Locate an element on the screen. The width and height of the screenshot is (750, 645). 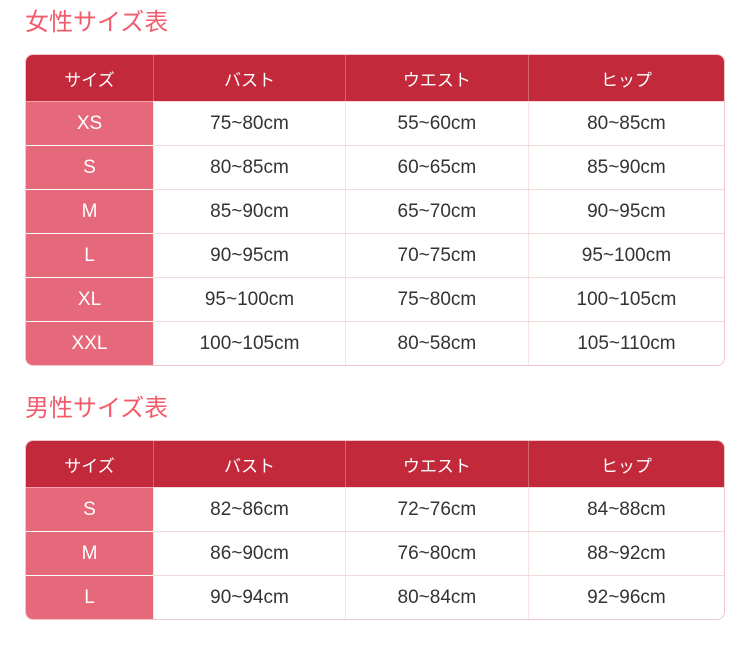
hip-cell: 88~92cm is located at coordinates (625, 553).